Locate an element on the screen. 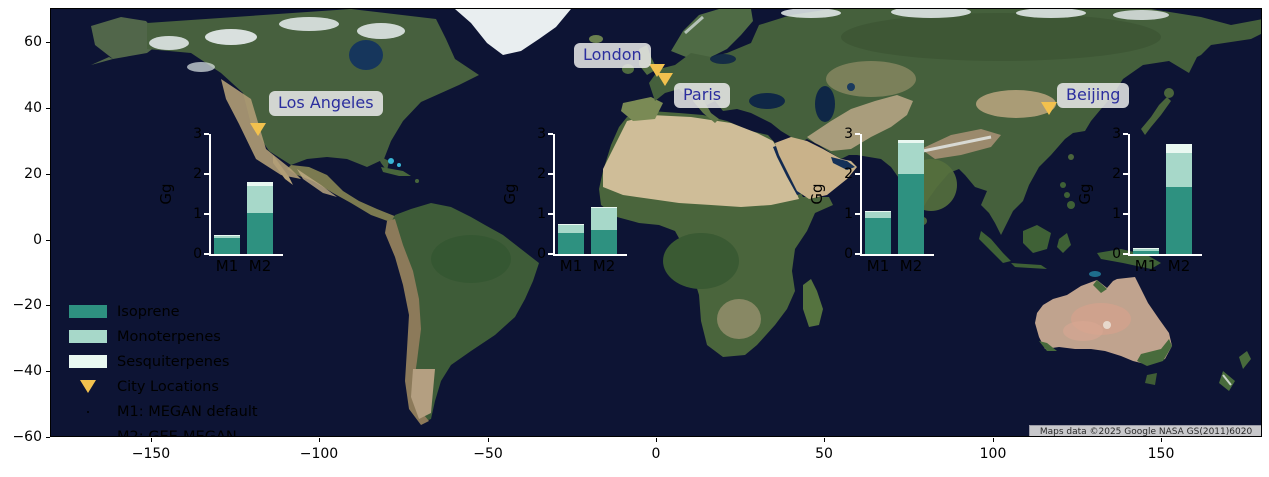 The height and width of the screenshot is (477, 1269). legend-note-label: M1: MEGAN default is located at coordinates (187, 411).